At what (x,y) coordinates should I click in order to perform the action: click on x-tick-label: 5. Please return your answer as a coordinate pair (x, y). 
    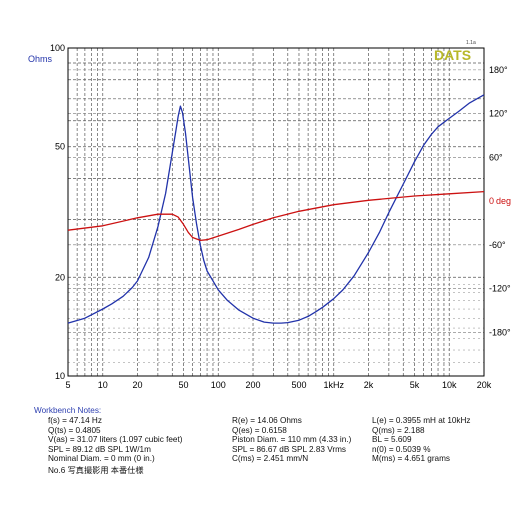
    Looking at the image, I should click on (67, 385).